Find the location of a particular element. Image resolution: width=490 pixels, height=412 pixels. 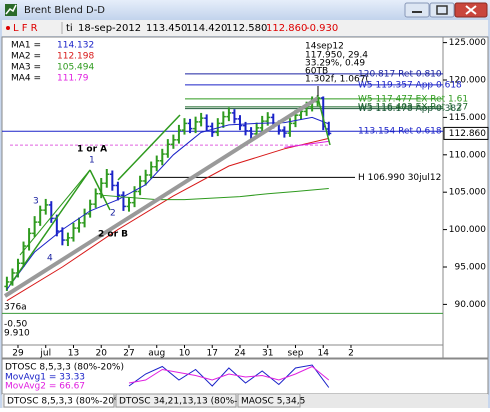

x-tick-label: 13 is located at coordinates (73, 354).